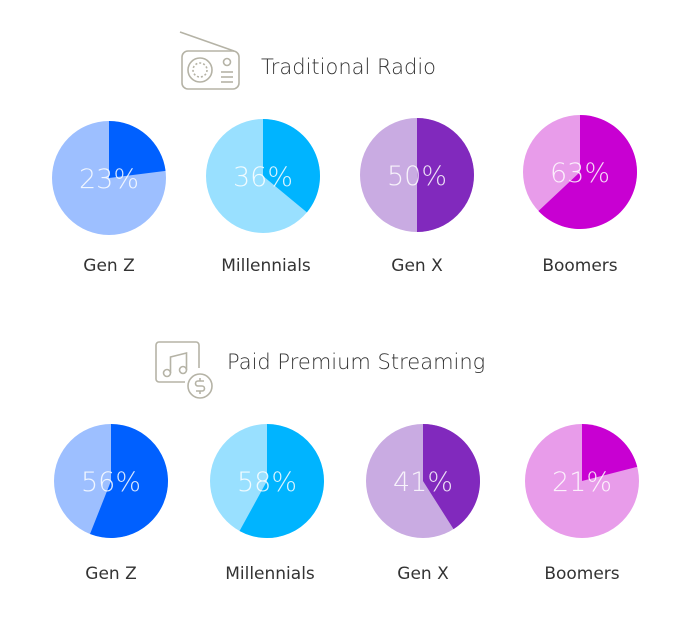 The image size is (691, 640). I want to click on pie-value-label: 58%, so click(267, 482).